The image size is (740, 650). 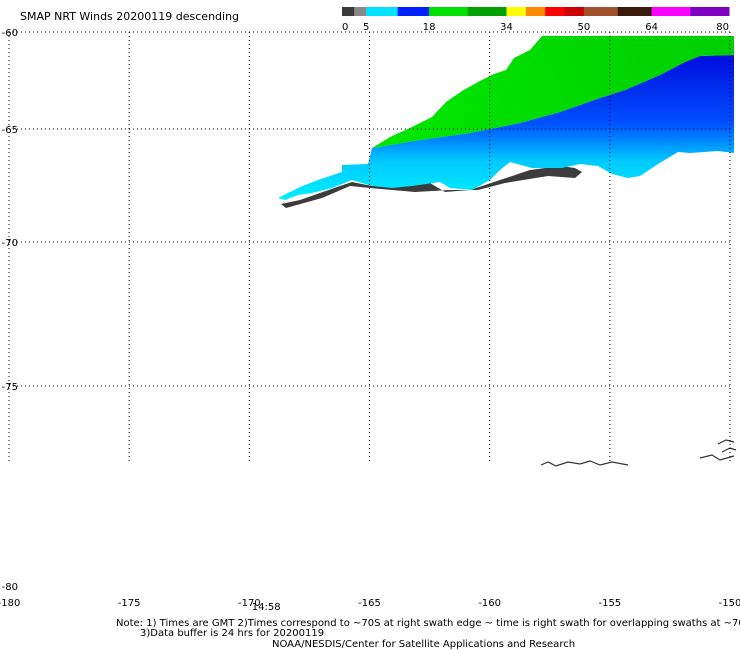 I want to click on colorbar-tick-label: 80, so click(x=722, y=27).